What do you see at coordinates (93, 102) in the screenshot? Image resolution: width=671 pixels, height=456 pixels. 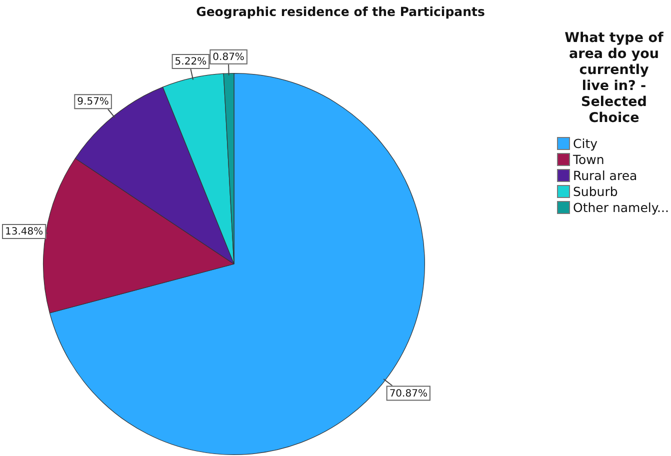 I see `data-label: 9.57%` at bounding box center [93, 102].